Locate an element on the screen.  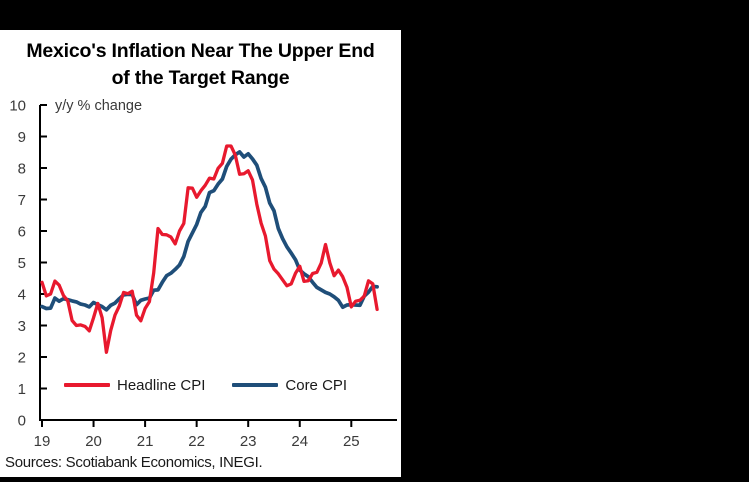
headline-cpi-swatch is located at coordinates (87, 385).